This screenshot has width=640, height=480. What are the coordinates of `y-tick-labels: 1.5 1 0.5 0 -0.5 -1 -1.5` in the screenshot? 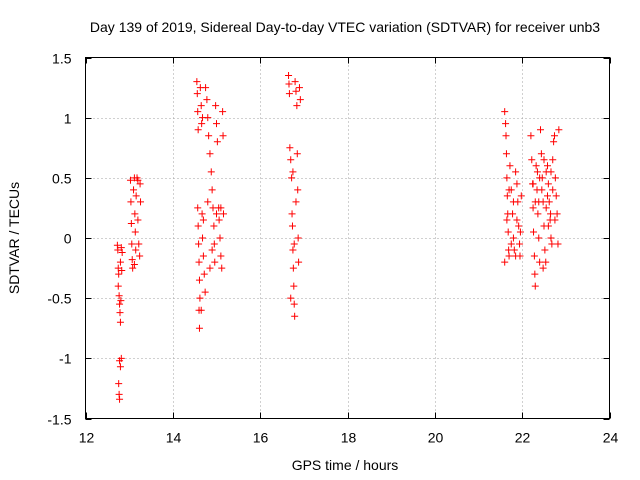 It's located at (59, 239).